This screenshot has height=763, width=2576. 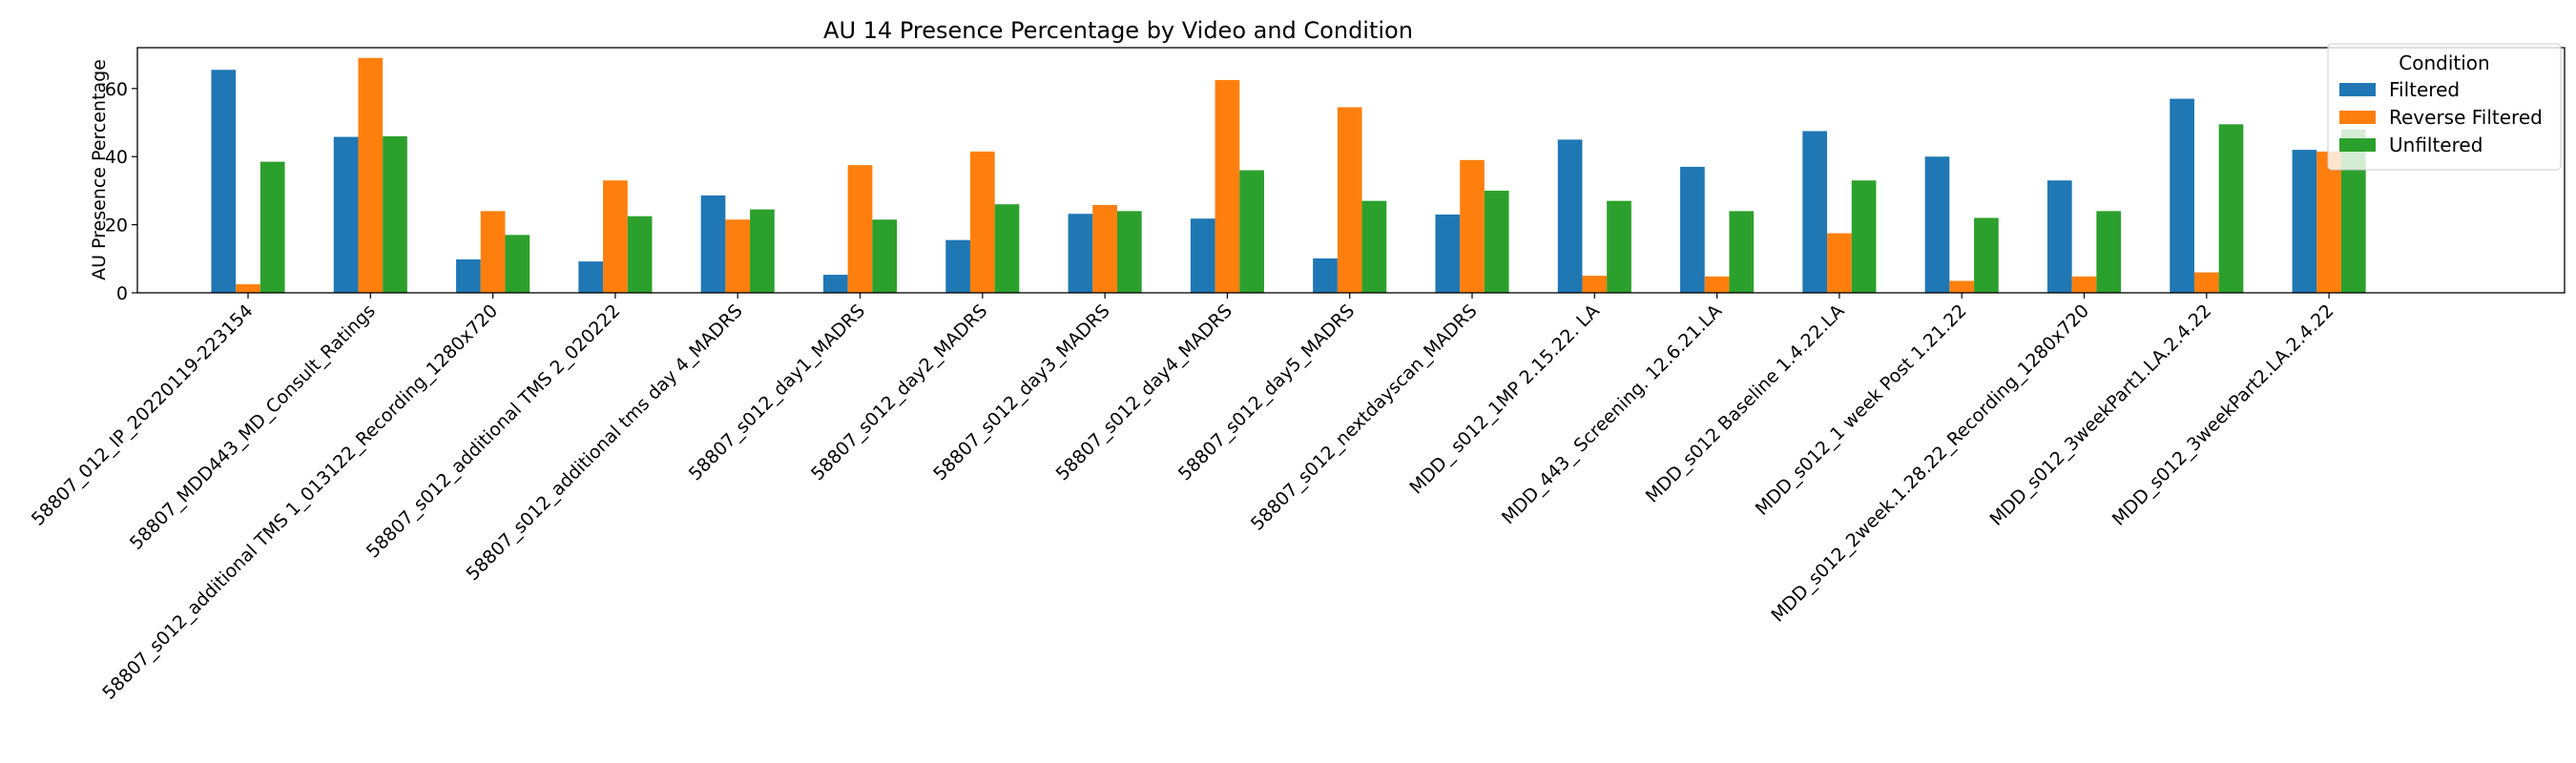 I want to click on legend-swatch-filtered, so click(x=2357, y=89).